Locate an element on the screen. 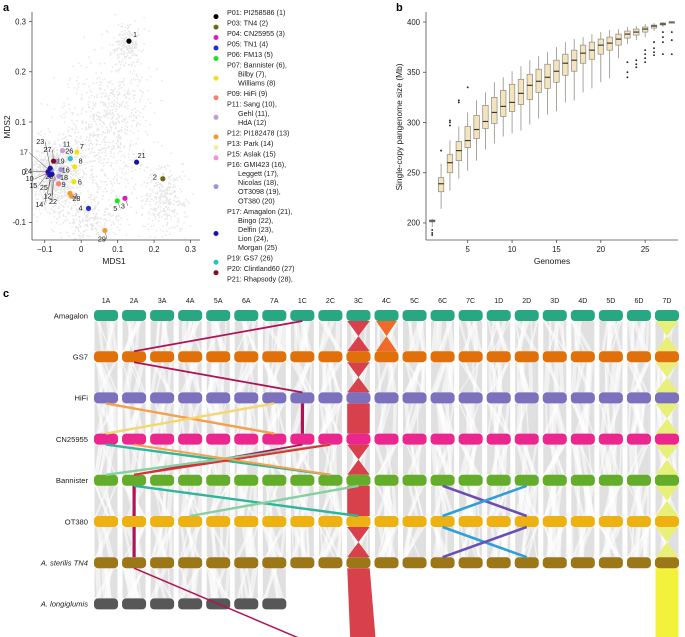  mds-point-label-17: 17 is located at coordinates (24, 152).